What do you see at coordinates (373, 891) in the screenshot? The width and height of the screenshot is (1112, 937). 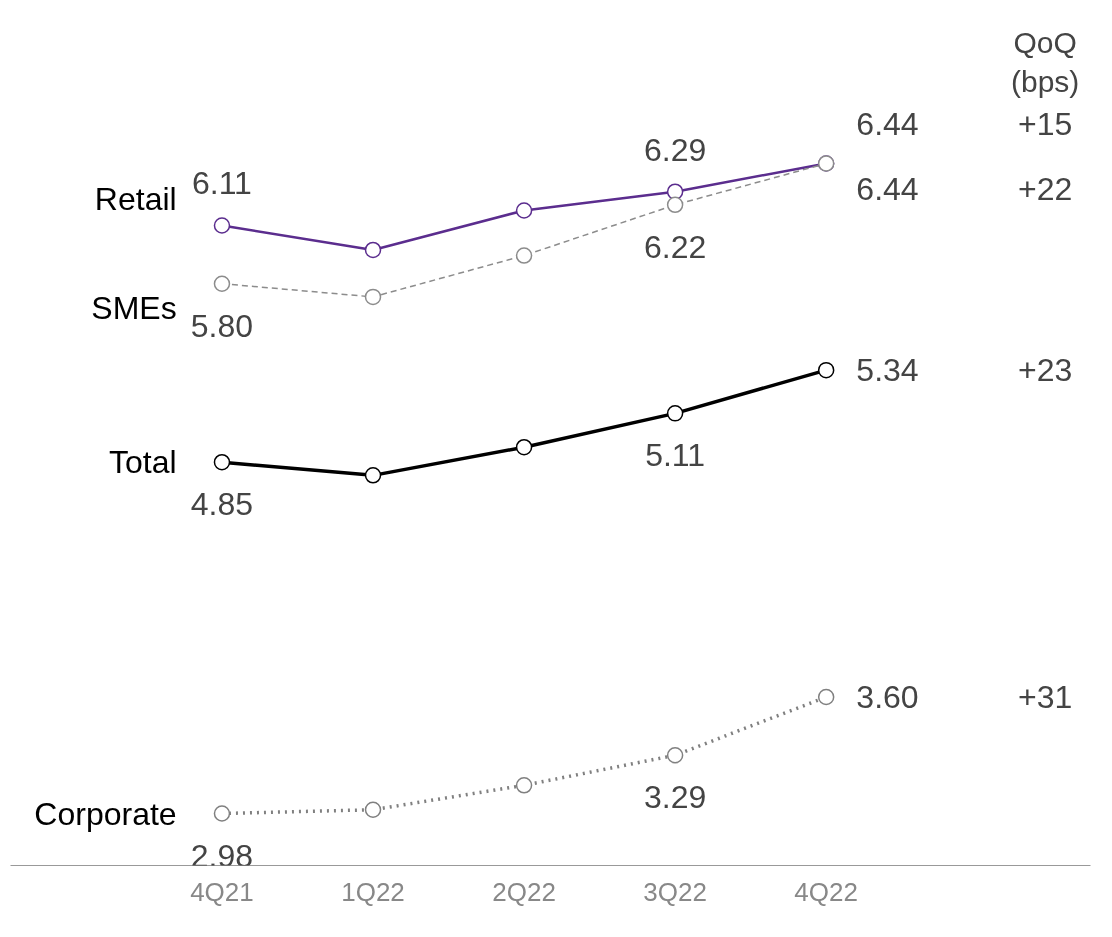 I see `x-tick-label: 1Q22` at bounding box center [373, 891].